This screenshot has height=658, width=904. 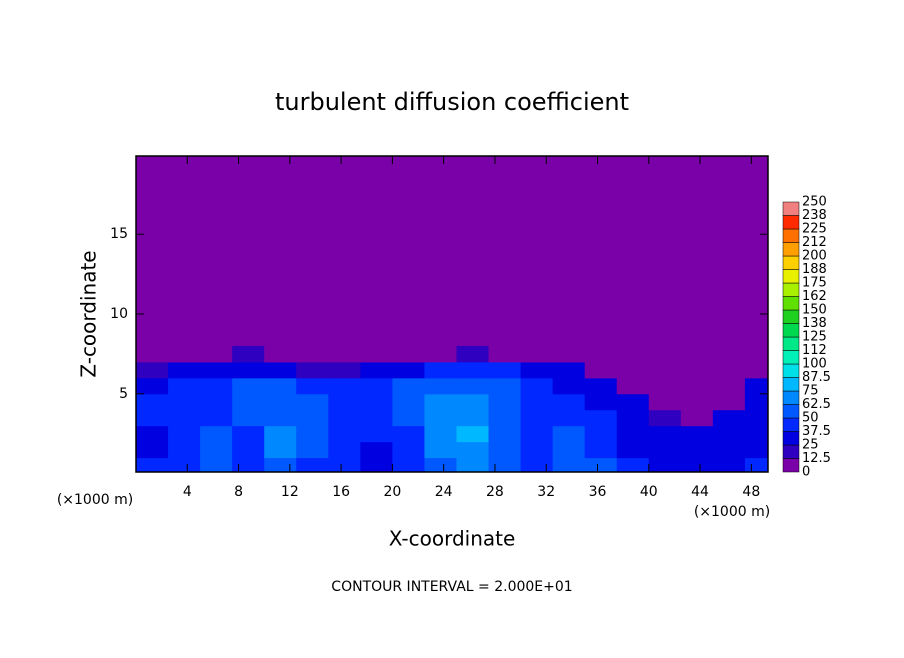 I want to click on x-axis-label: X-coordinate, so click(x=452, y=539).